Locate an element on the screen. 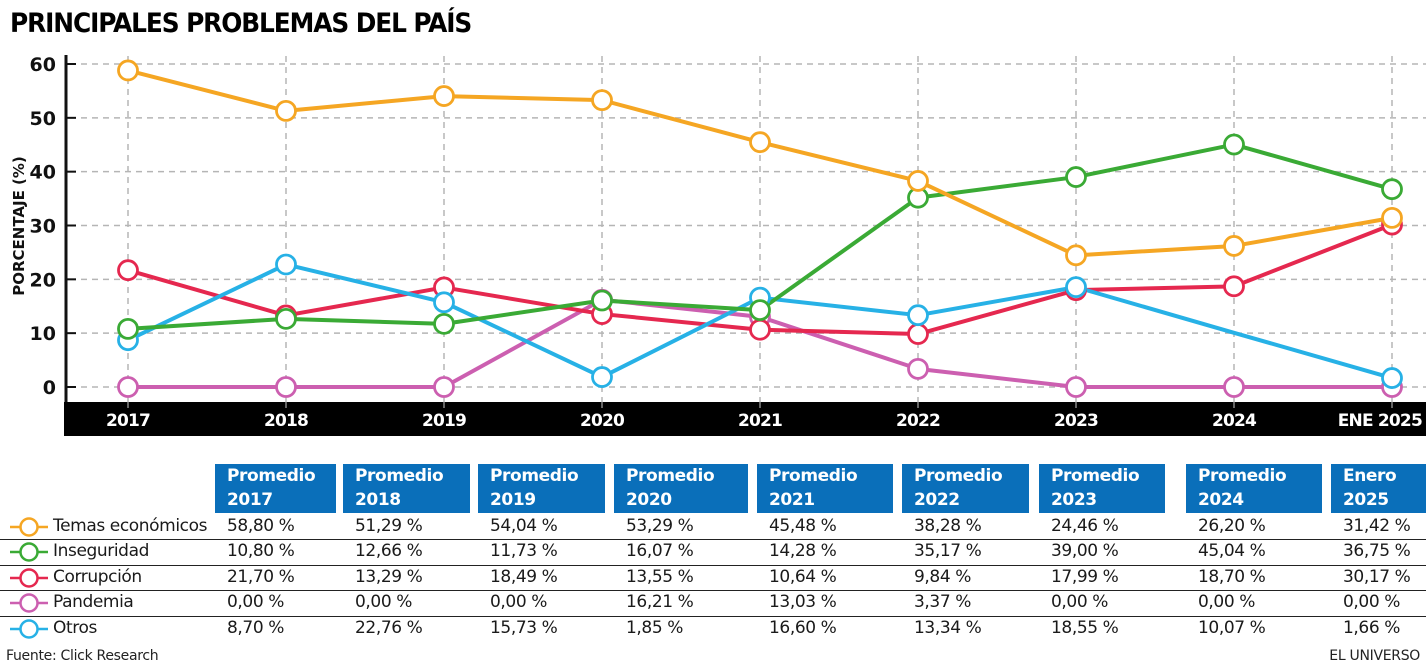 Image resolution: width=1426 pixels, height=670 pixels. x-tick-label: 2024 is located at coordinates (1234, 421).